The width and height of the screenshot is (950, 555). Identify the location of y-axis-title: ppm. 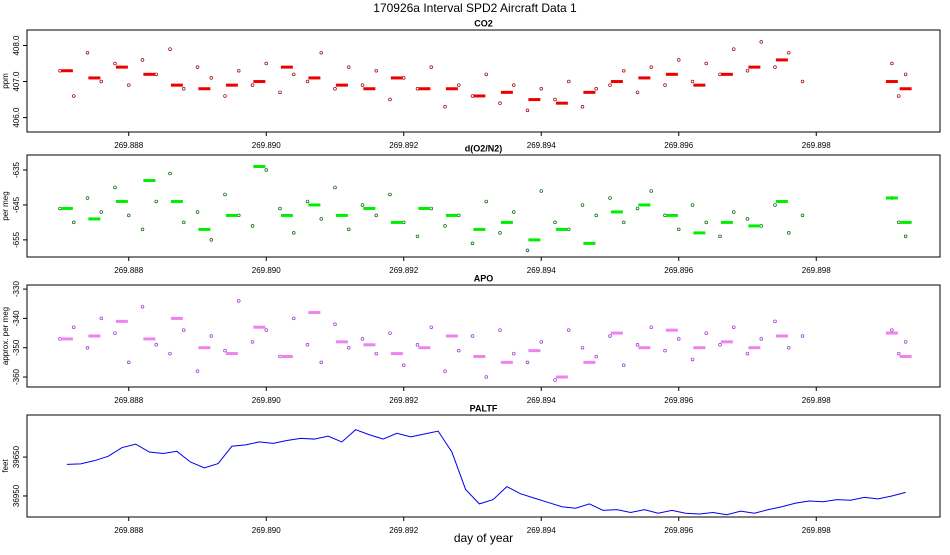
(5, 81).